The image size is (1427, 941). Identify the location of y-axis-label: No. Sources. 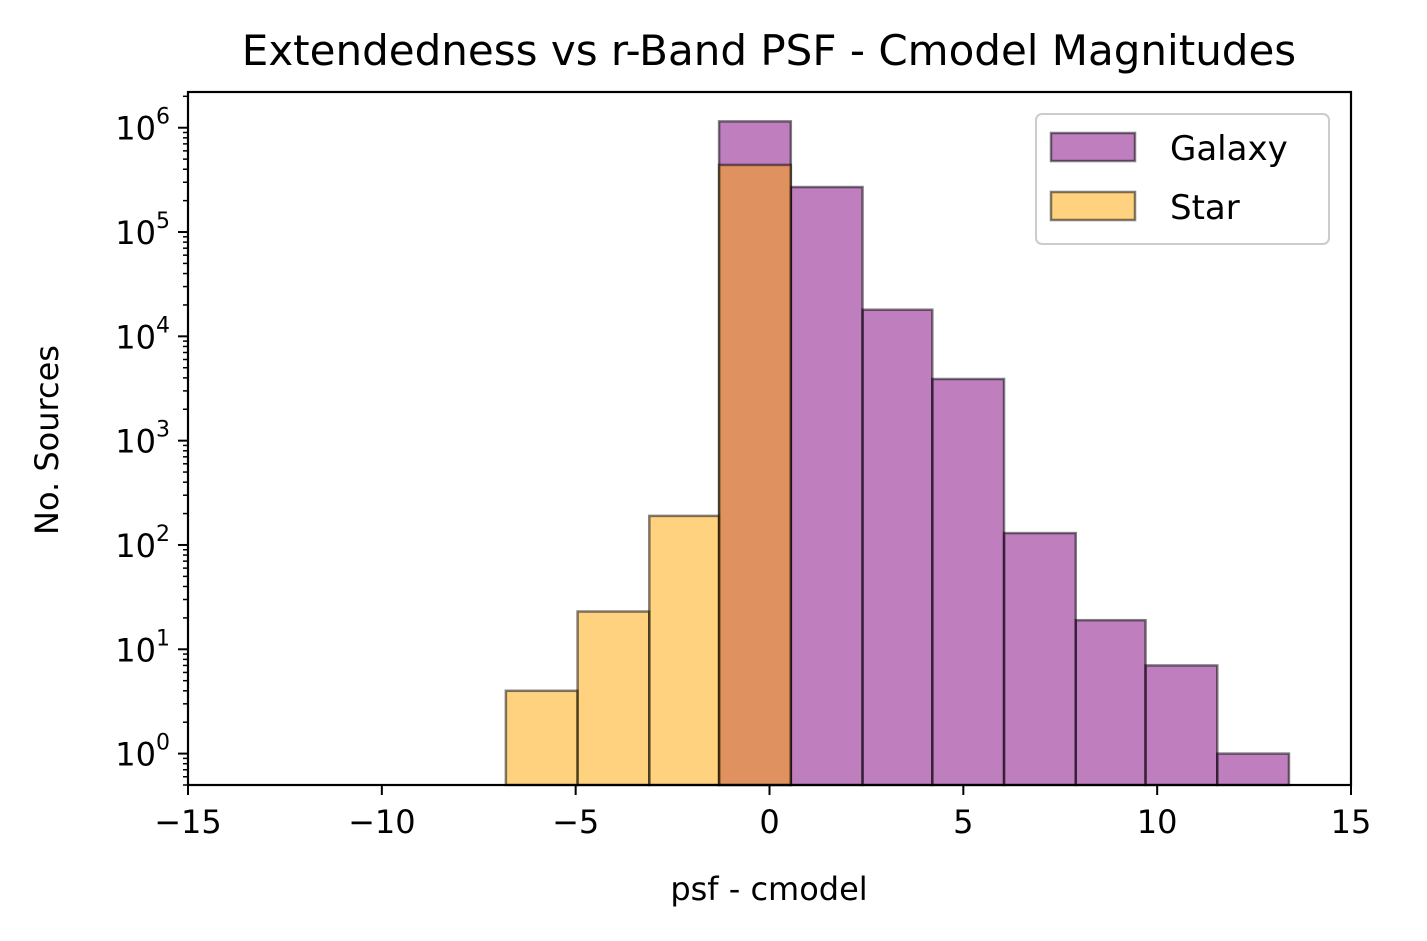
(47, 440).